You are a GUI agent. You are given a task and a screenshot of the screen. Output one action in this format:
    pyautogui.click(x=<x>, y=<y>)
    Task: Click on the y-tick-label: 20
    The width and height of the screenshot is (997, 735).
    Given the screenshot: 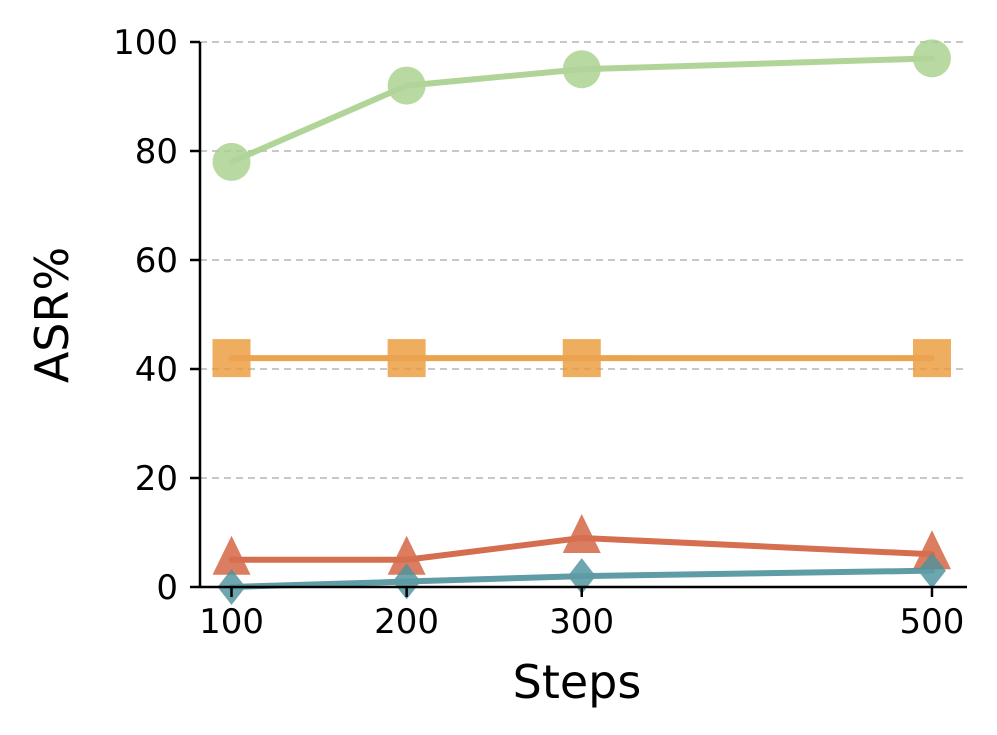 What is the action you would take?
    pyautogui.click(x=156, y=479)
    